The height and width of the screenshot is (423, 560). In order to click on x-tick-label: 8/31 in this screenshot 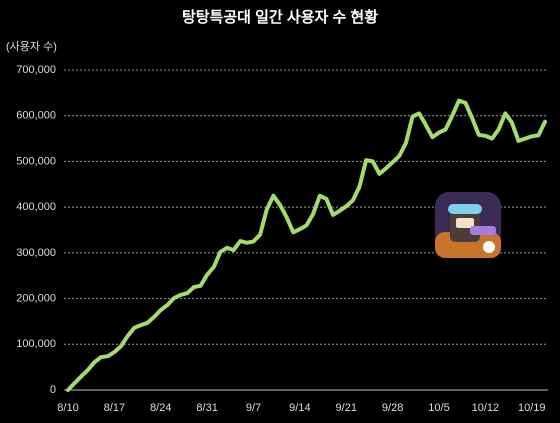, I will do `click(206, 408)`.